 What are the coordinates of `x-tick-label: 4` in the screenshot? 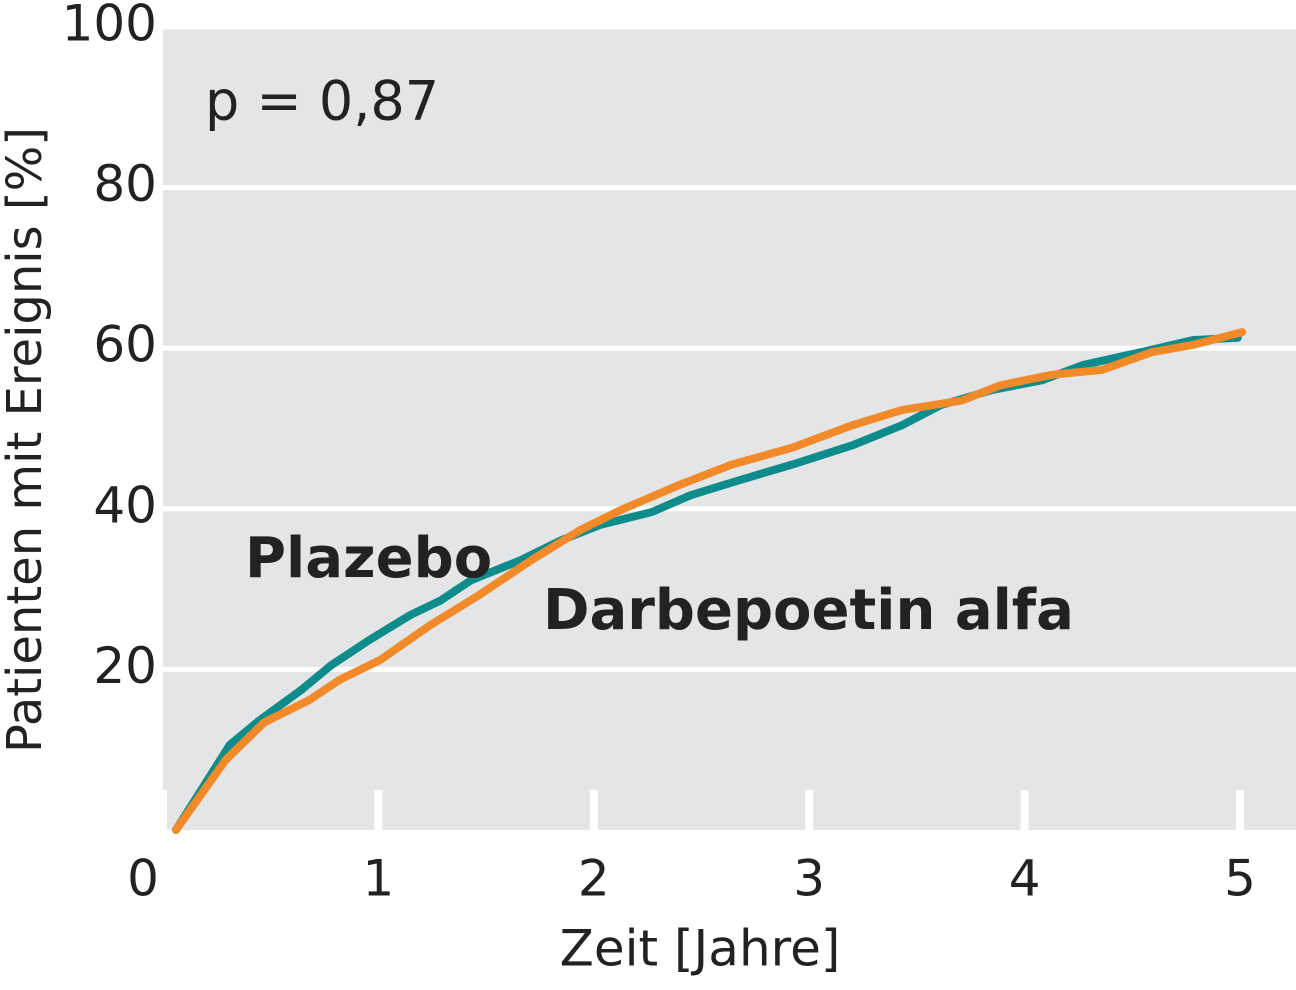 It's located at (1025, 879).